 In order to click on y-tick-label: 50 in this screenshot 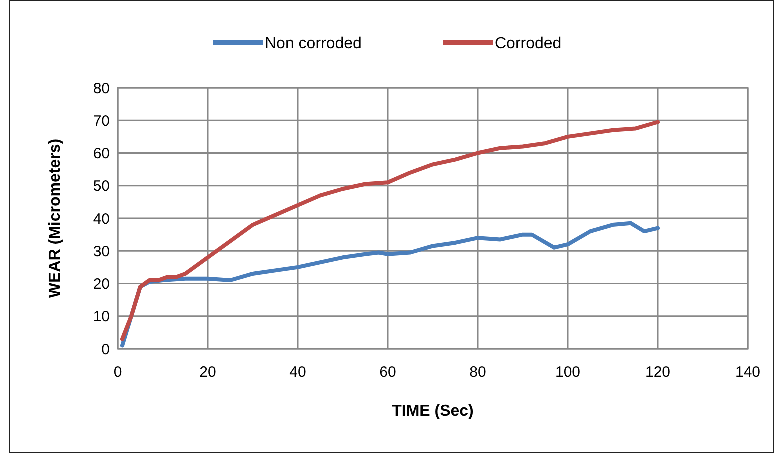, I will do `click(101, 187)`.